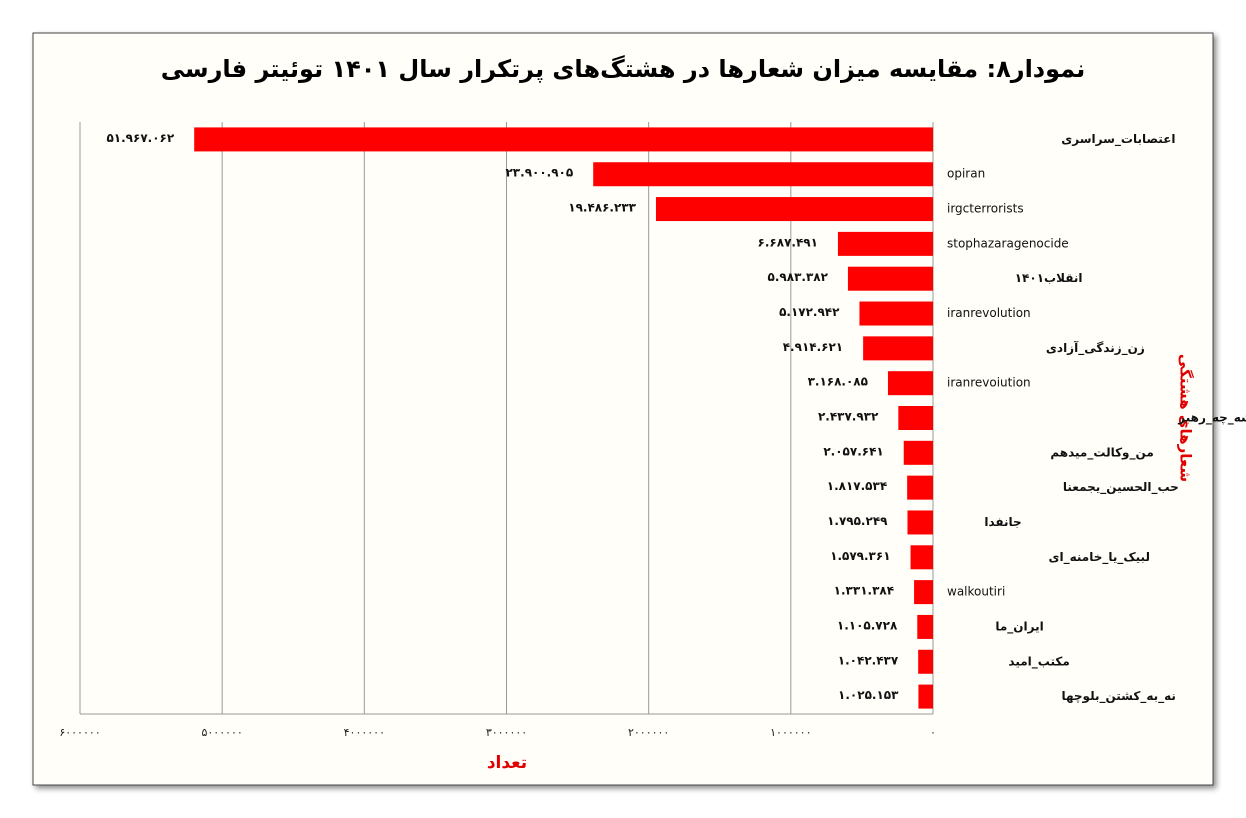 The image size is (1246, 818). I want to click on data-label: ۱.۰۴۲.۴۳۷, so click(868, 660).